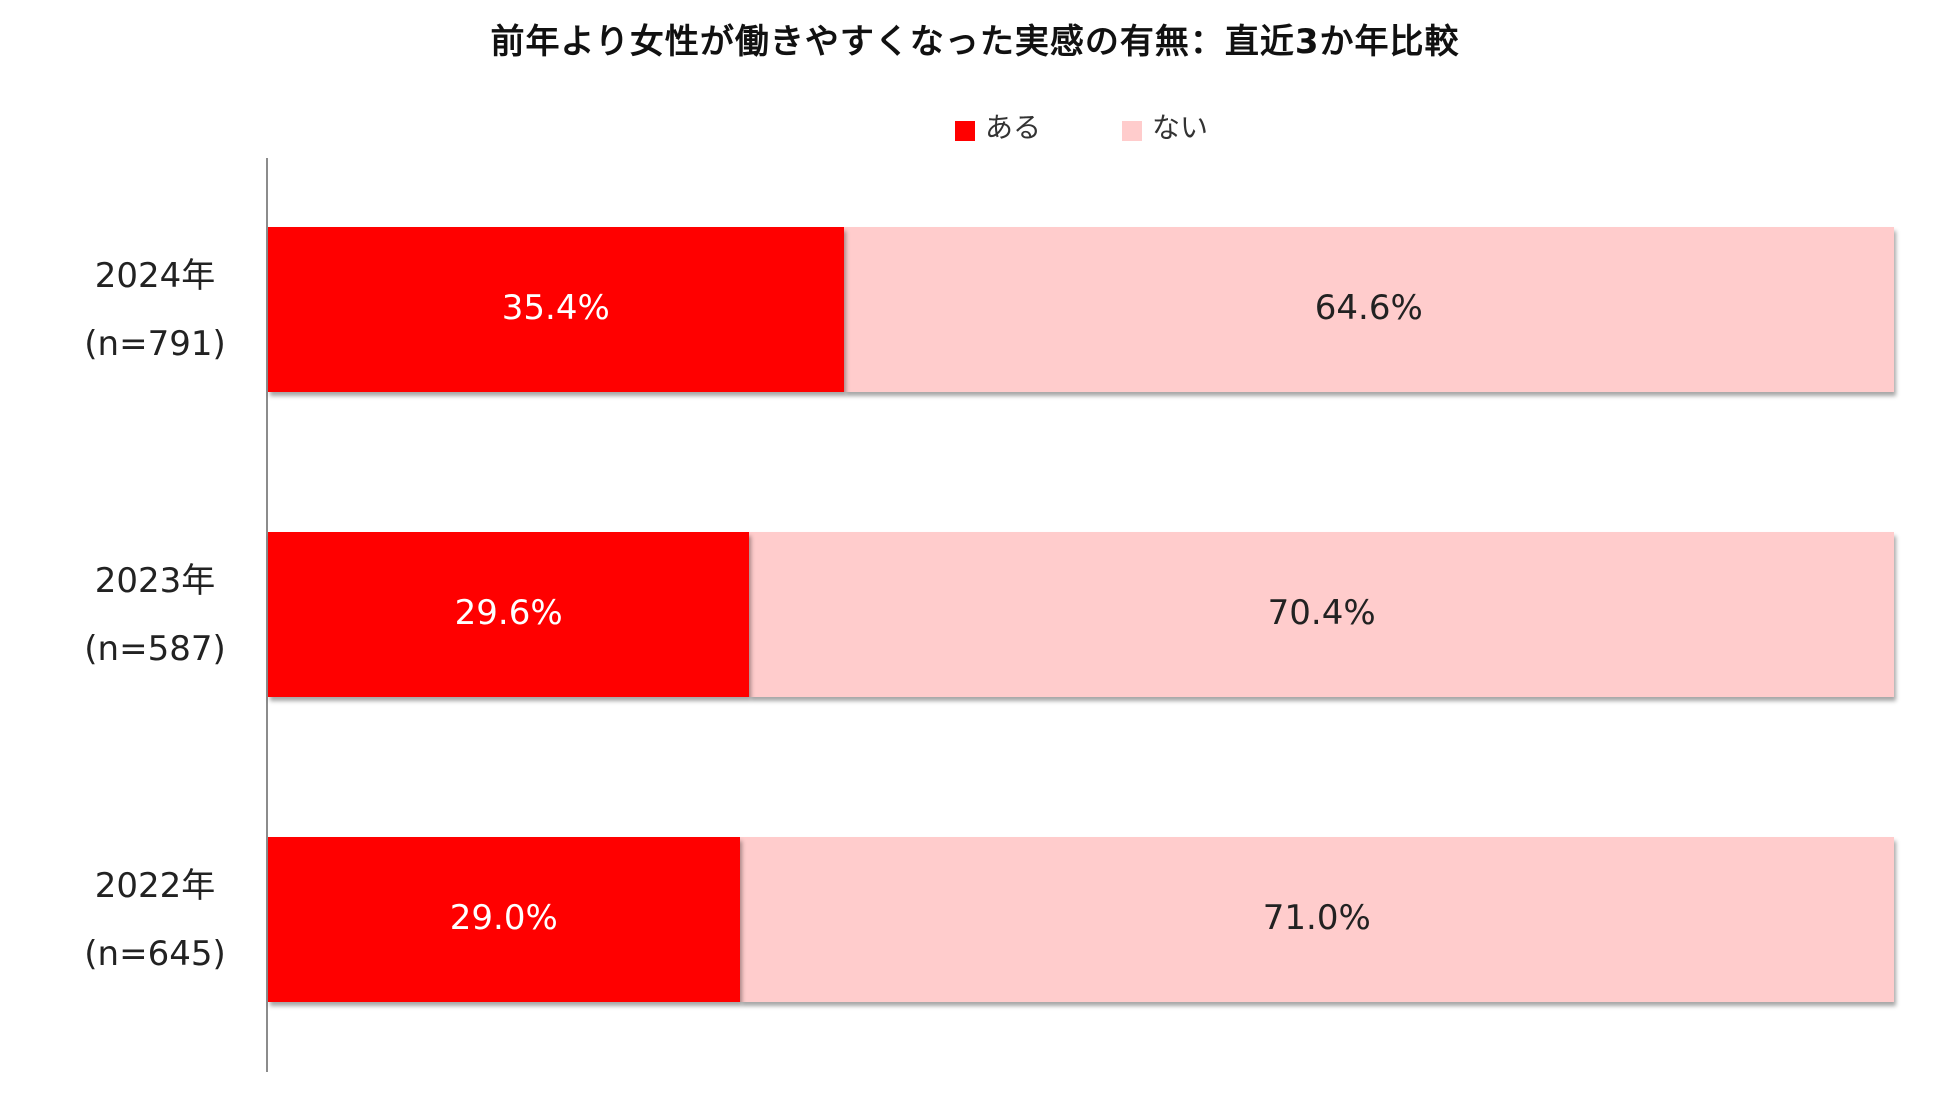 This screenshot has width=1950, height=1094. Describe the element at coordinates (1180, 127) in the screenshot. I see `legend-label-nai: ない` at that location.